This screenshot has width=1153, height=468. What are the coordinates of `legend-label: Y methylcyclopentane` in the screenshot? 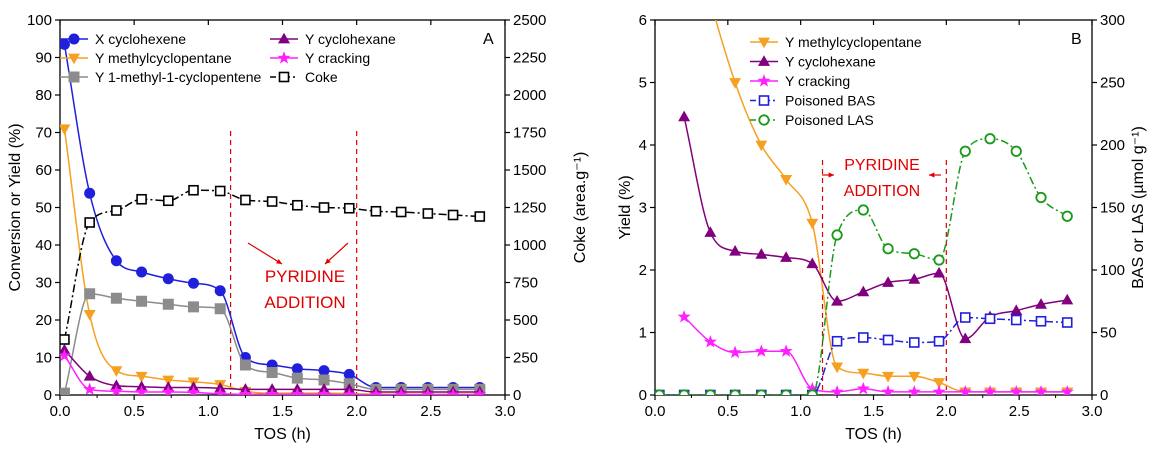 It's located at (853, 42).